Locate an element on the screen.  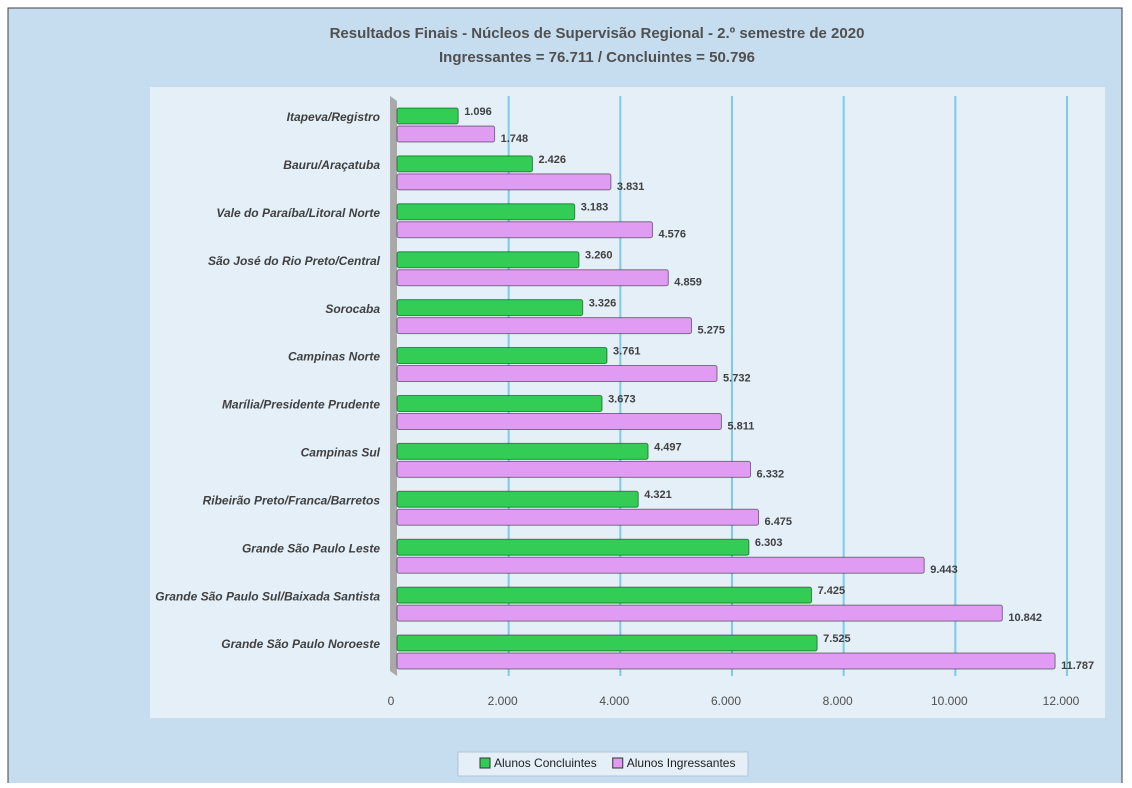
x-tick-label: 12.000 is located at coordinates (1061, 701).